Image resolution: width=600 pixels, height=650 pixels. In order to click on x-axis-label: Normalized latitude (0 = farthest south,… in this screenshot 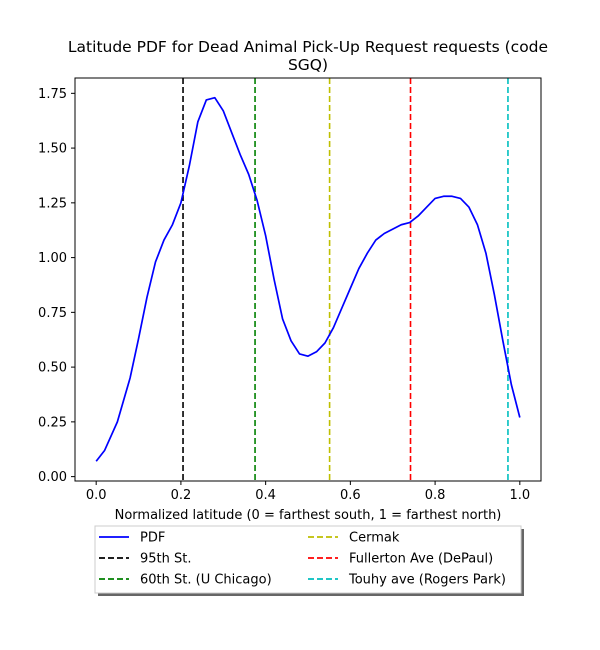, I will do `click(308, 515)`.